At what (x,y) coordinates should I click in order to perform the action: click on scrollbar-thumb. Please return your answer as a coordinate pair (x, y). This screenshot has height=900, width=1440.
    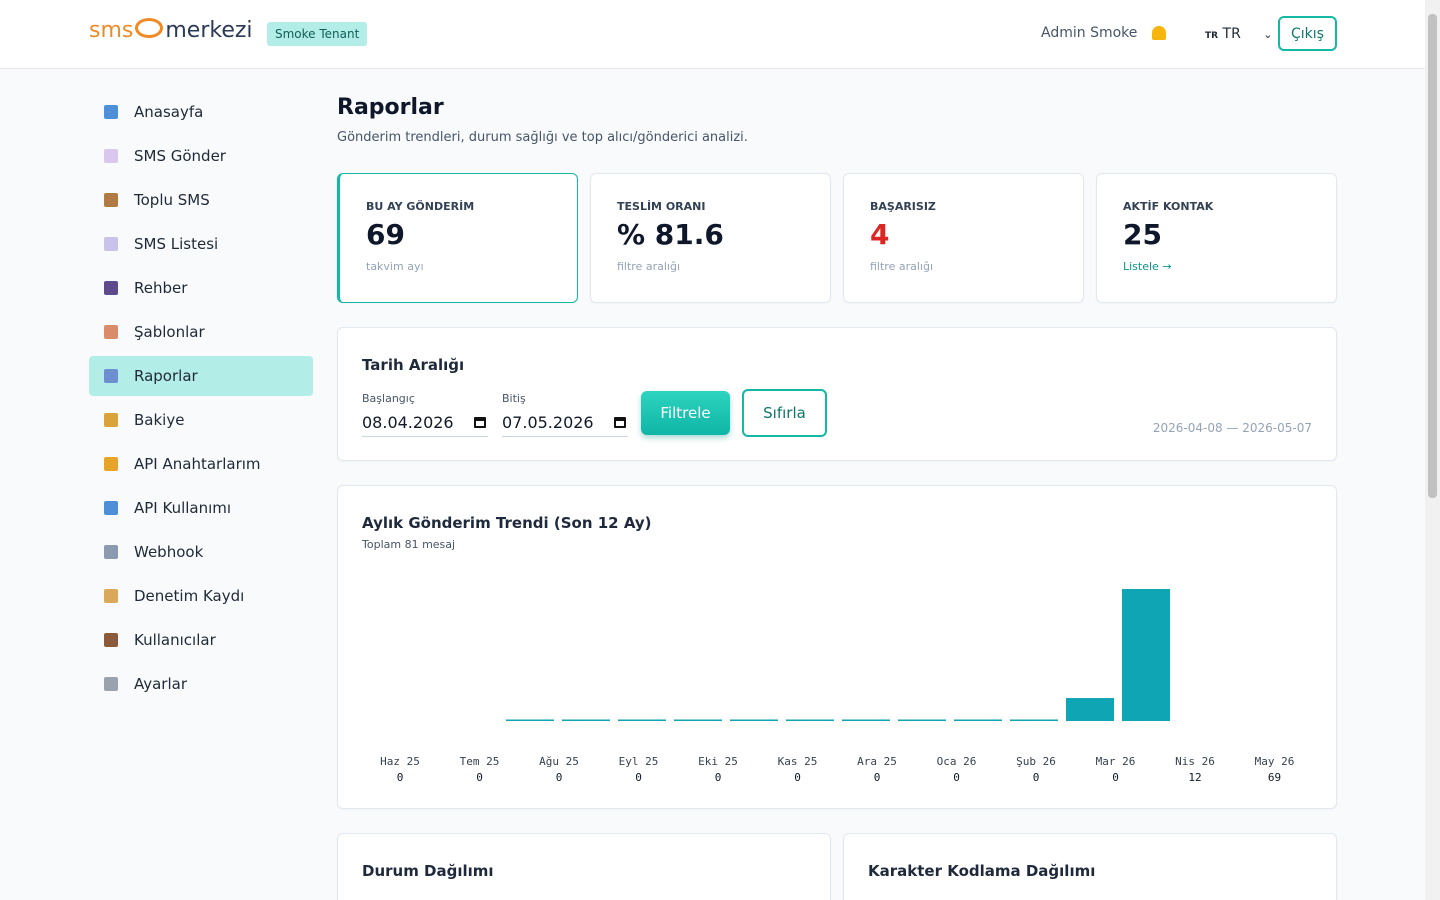
    Looking at the image, I should click on (1432, 256).